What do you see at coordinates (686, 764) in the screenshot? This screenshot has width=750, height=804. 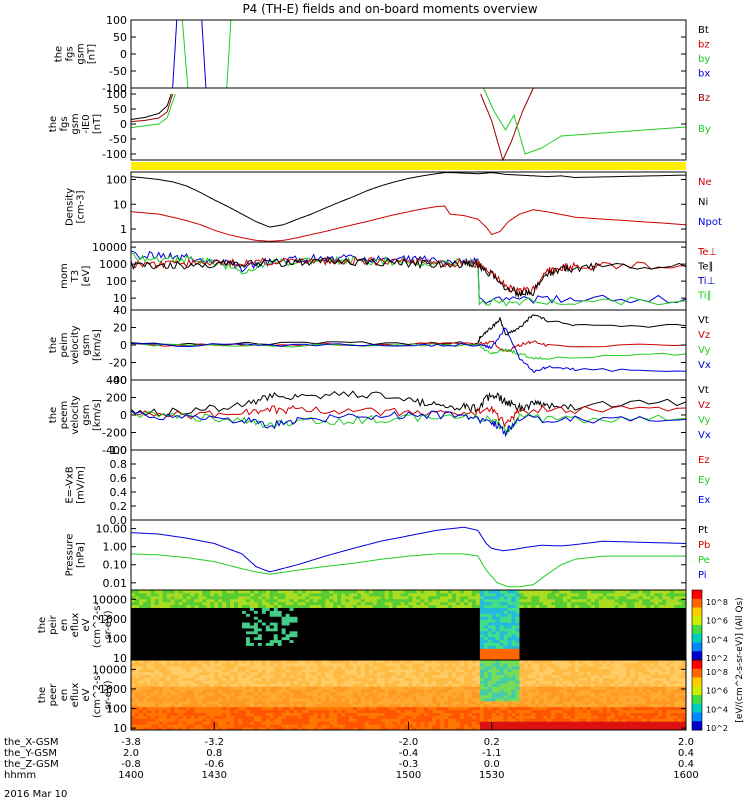 I see `x-tick-label: 0.4` at bounding box center [686, 764].